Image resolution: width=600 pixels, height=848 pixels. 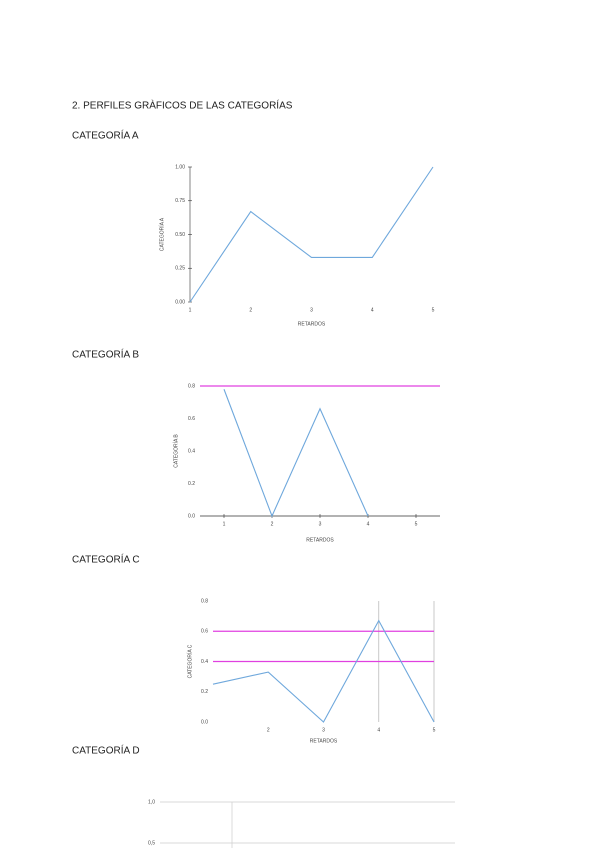 What do you see at coordinates (105, 354) in the screenshot?
I see `section-title: CATEGORÍA B` at bounding box center [105, 354].